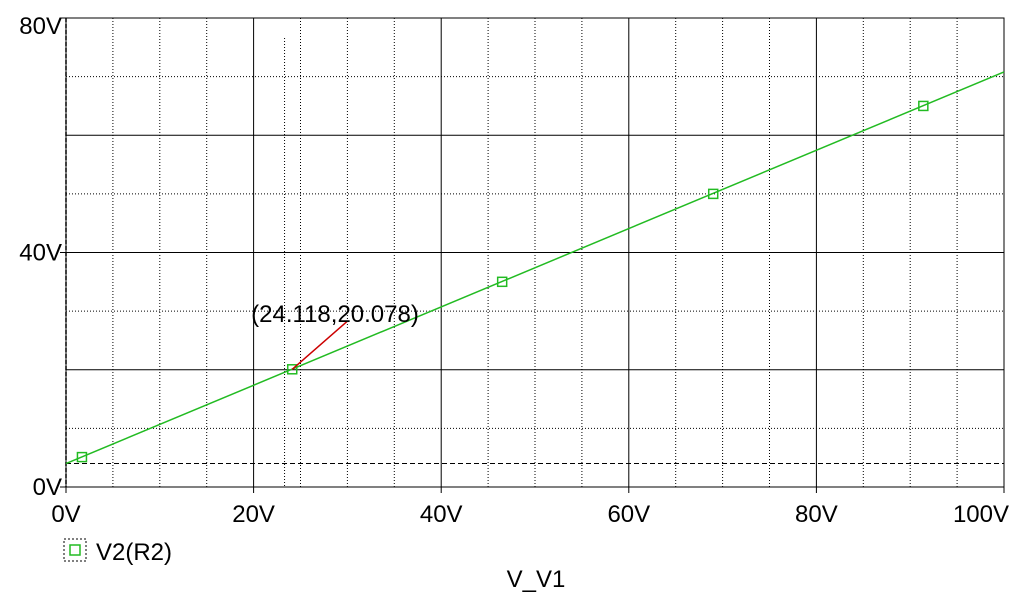 This screenshot has height=592, width=1011. Describe the element at coordinates (530, 514) in the screenshot. I see `x-tick-labels: 0V 20V 40V 60V 80V 100V` at that location.